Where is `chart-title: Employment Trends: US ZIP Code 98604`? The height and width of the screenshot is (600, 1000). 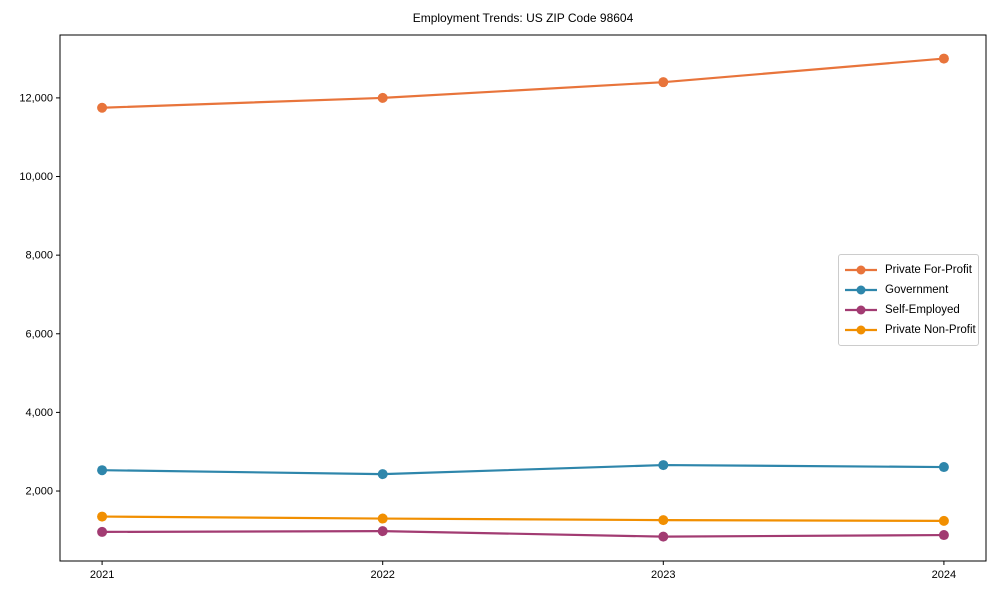
chart-title: Employment Trends: US ZIP Code 98604 is located at coordinates (523, 18).